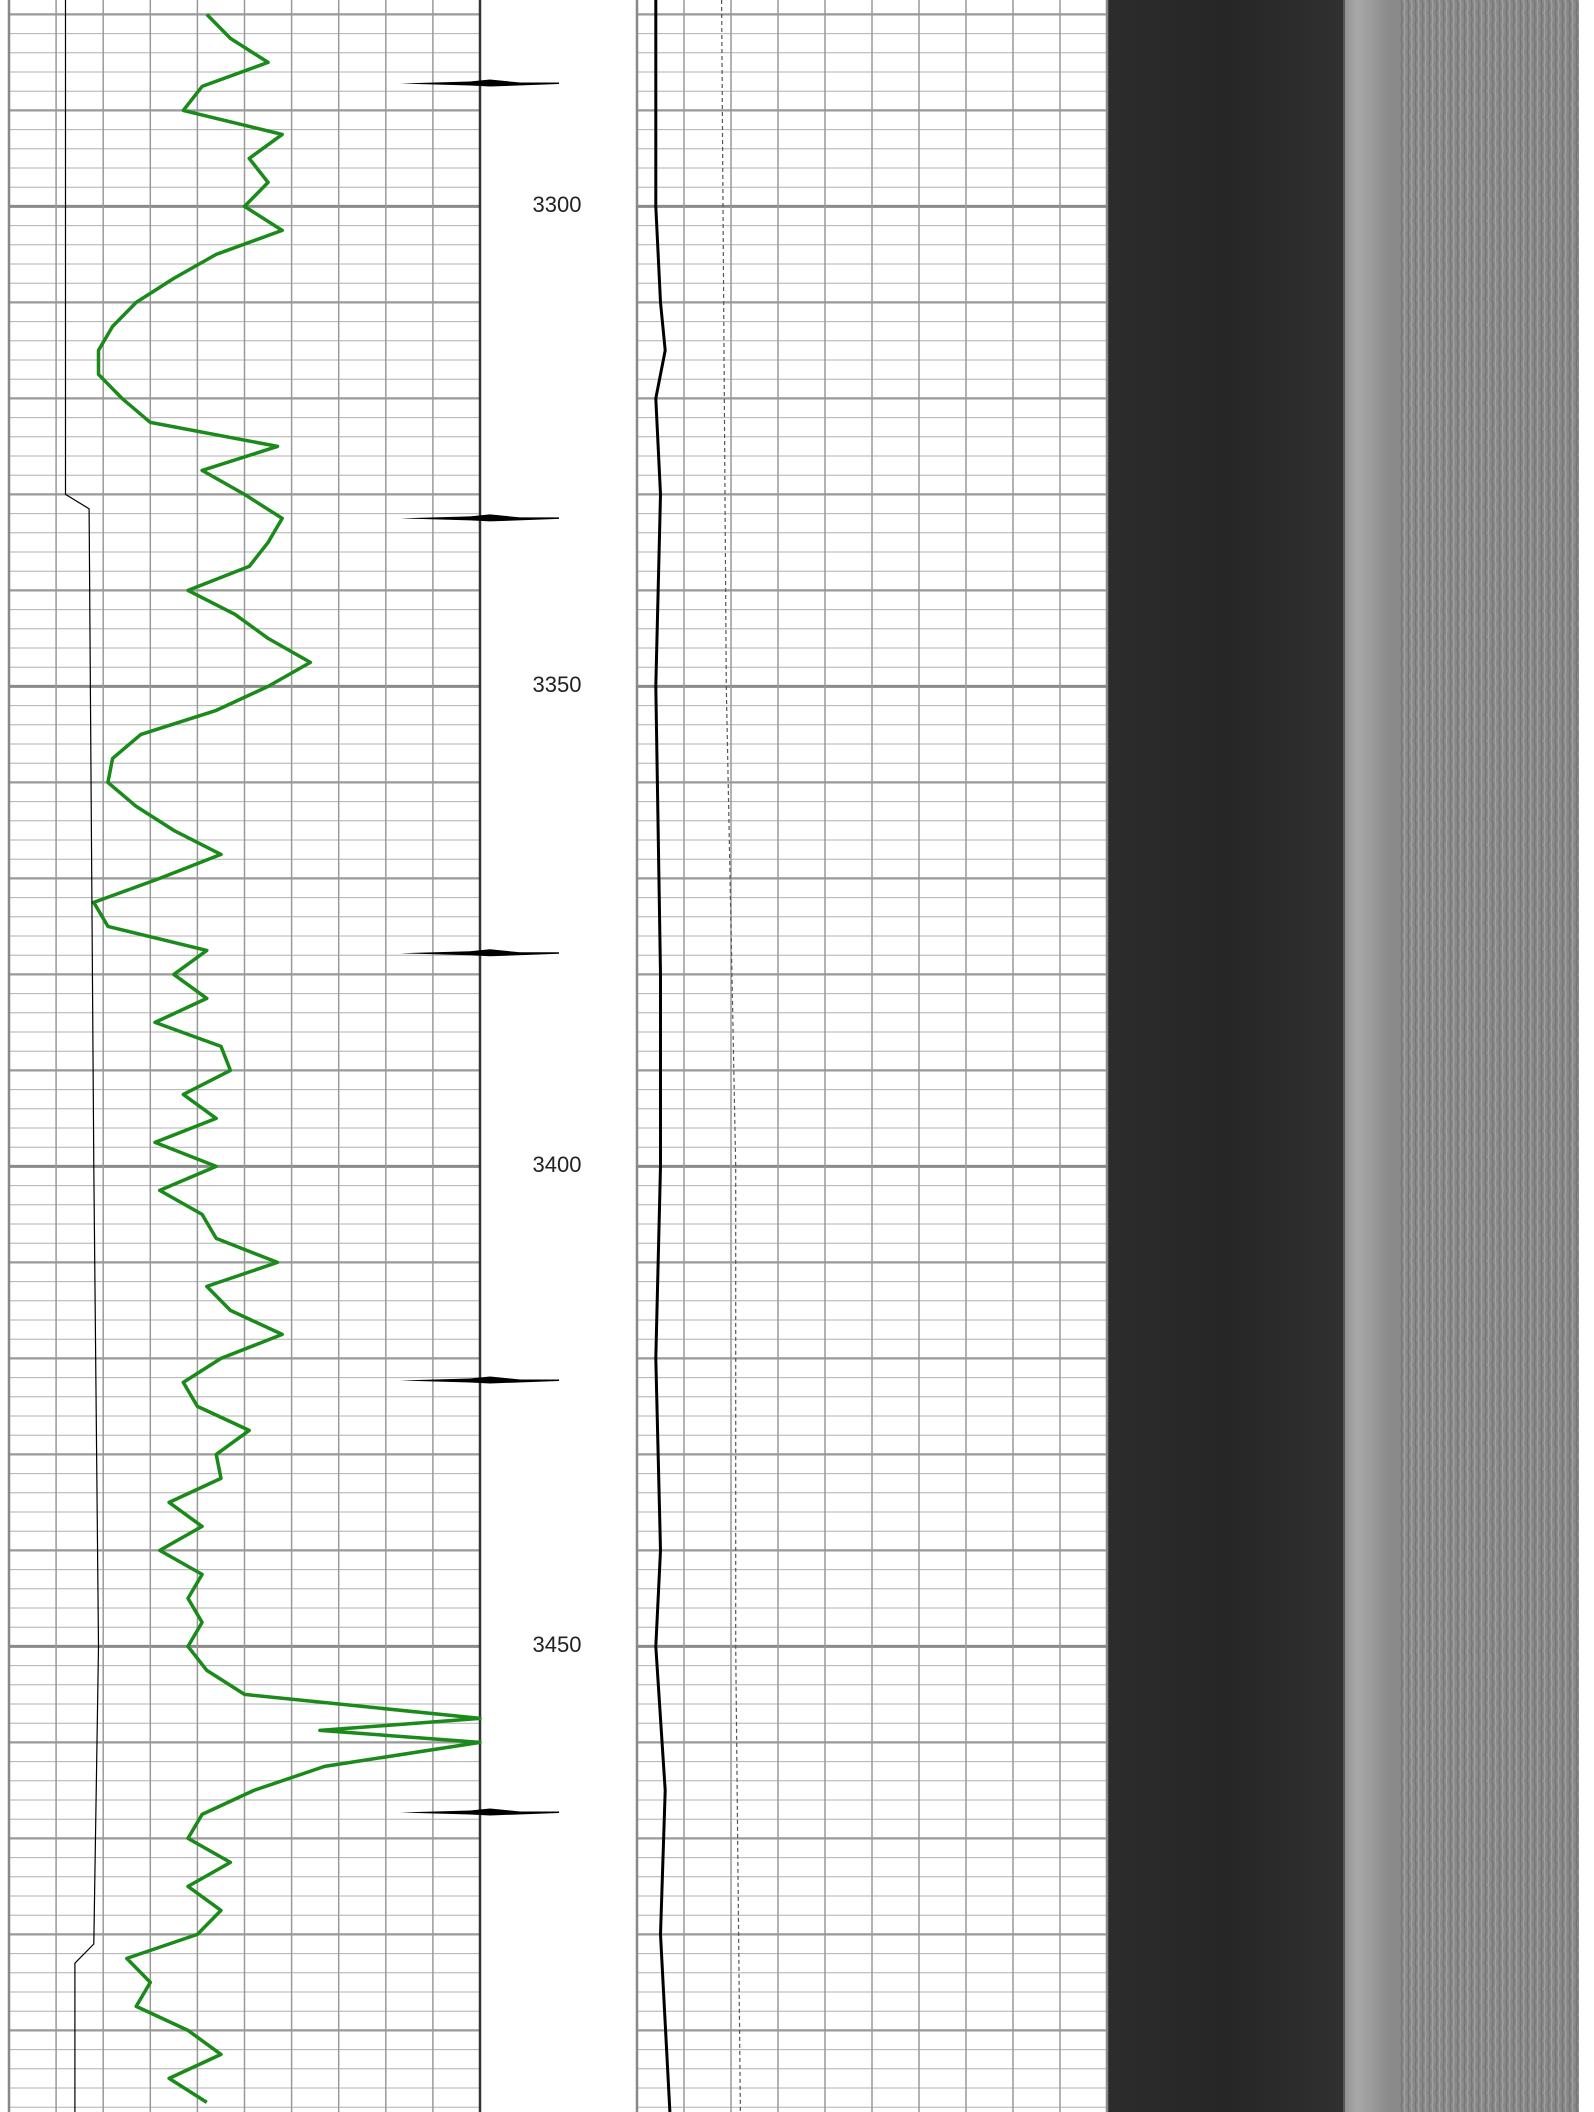 The height and width of the screenshot is (2112, 1594). I want to click on depth-label: 3350, so click(557, 684).